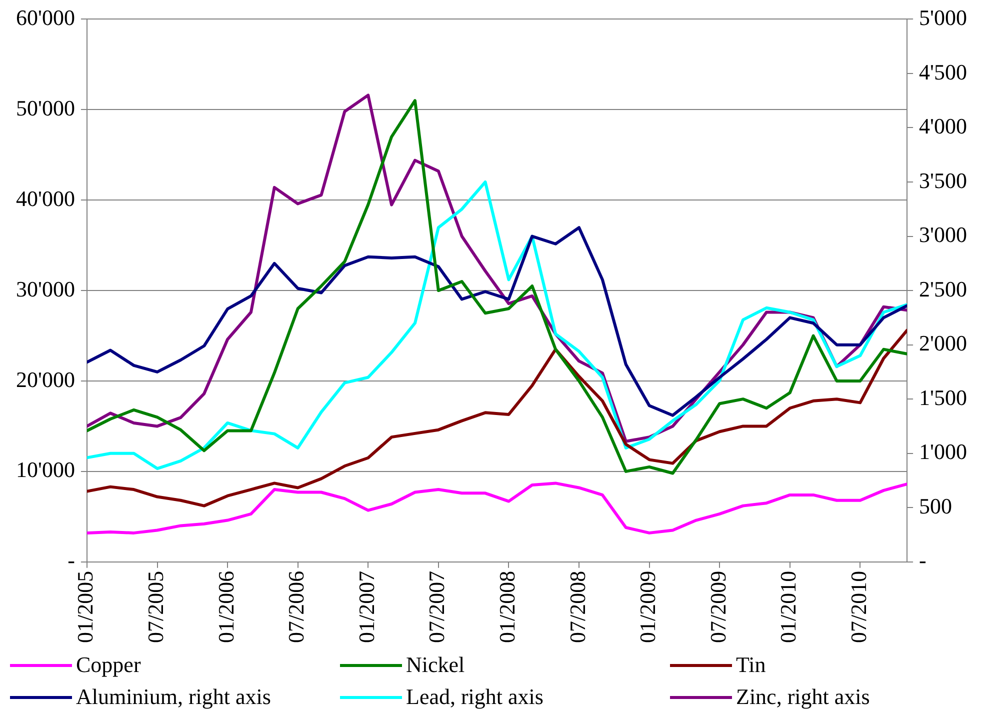 The width and height of the screenshot is (983, 722). What do you see at coordinates (45, 289) in the screenshot?
I see `y-tick-label: 30'000` at bounding box center [45, 289].